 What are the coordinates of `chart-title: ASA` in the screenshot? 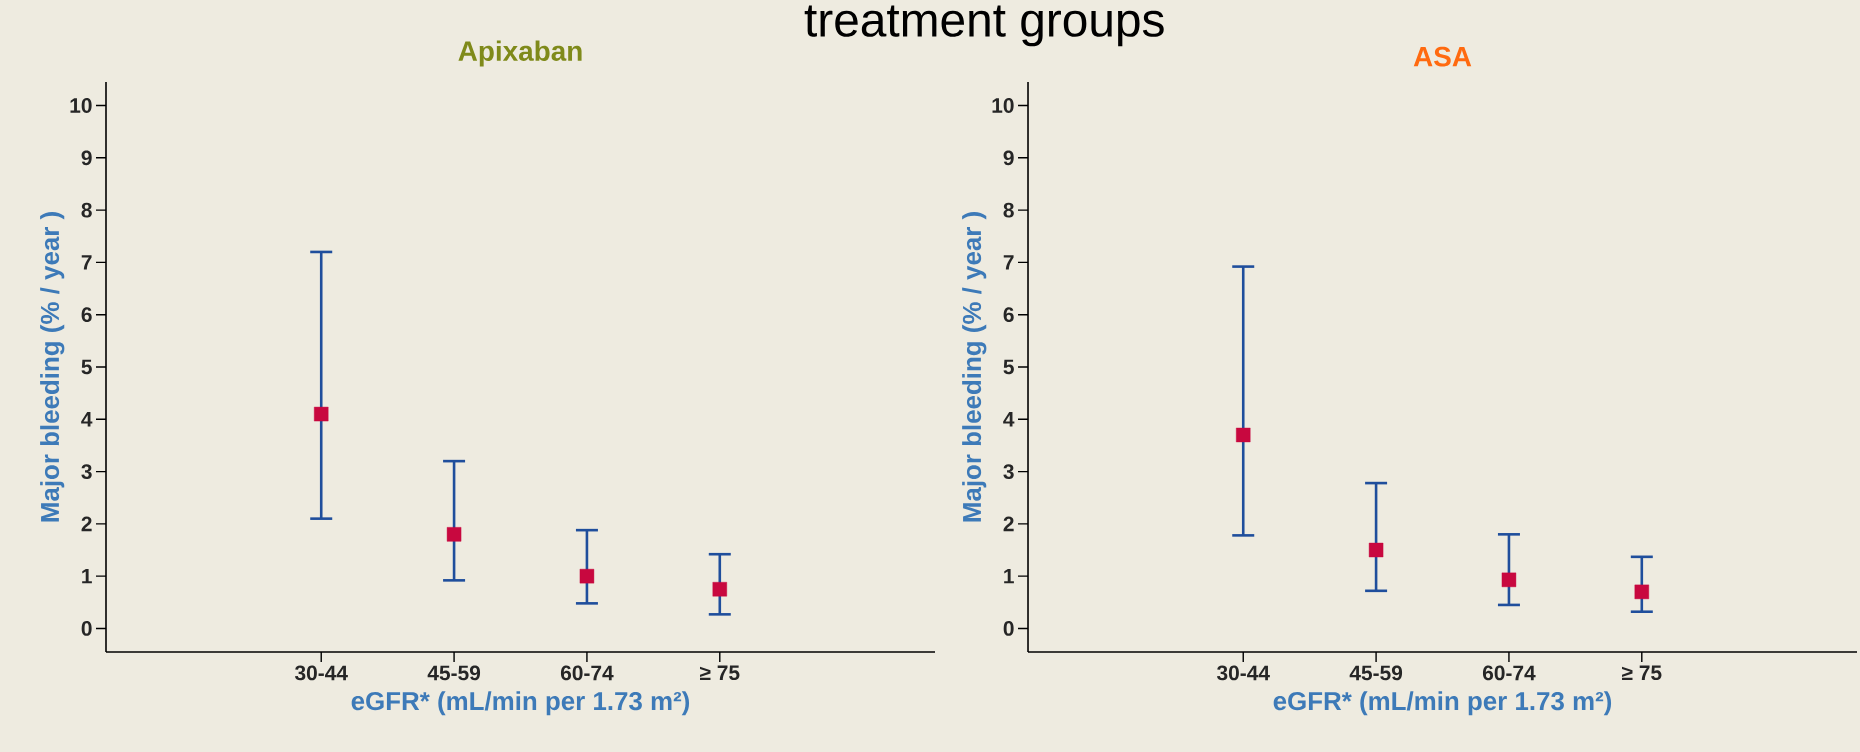 It's located at (1442, 56).